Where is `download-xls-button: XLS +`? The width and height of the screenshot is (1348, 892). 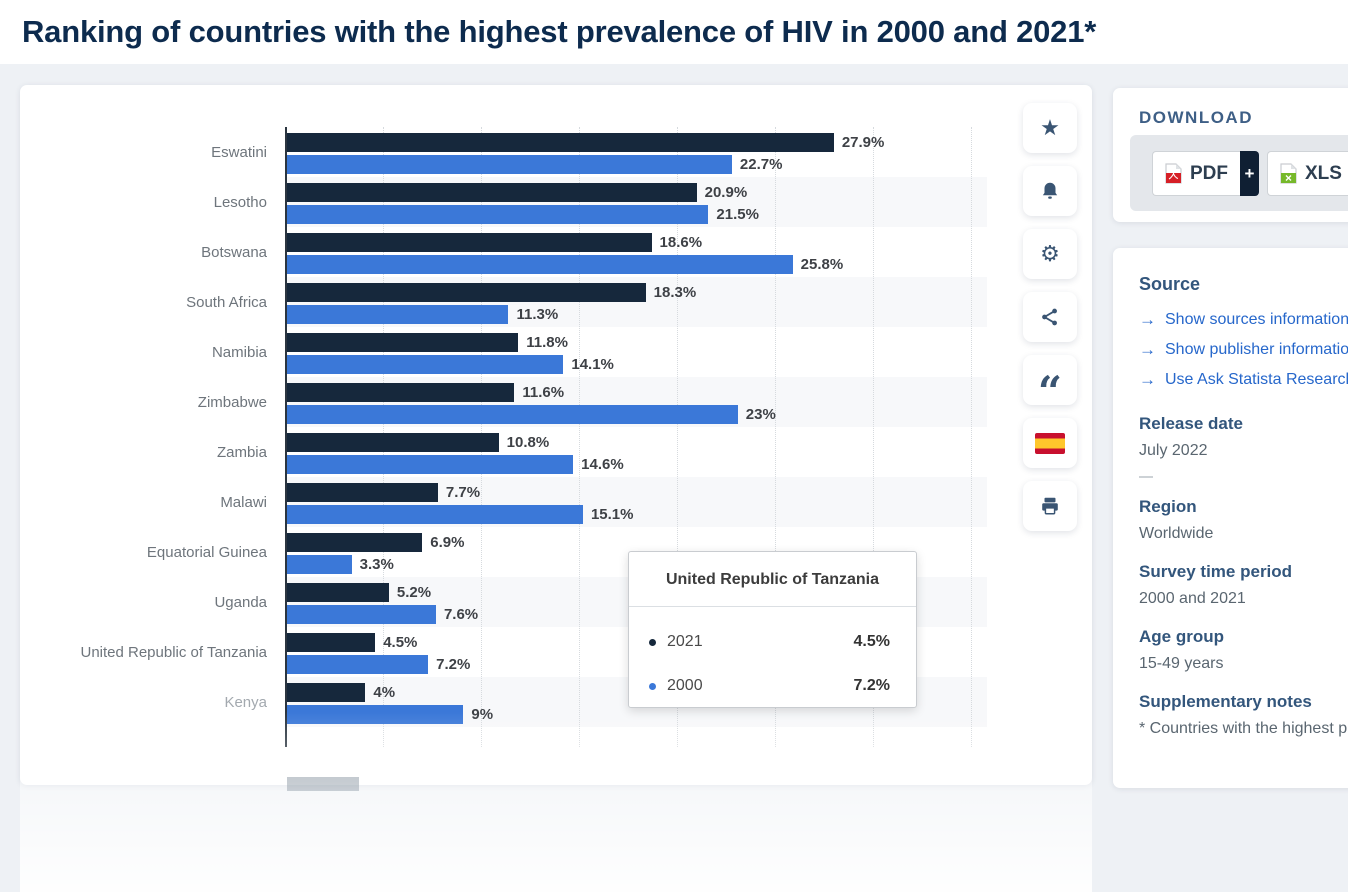 download-xls-button: XLS + is located at coordinates (1307, 173).